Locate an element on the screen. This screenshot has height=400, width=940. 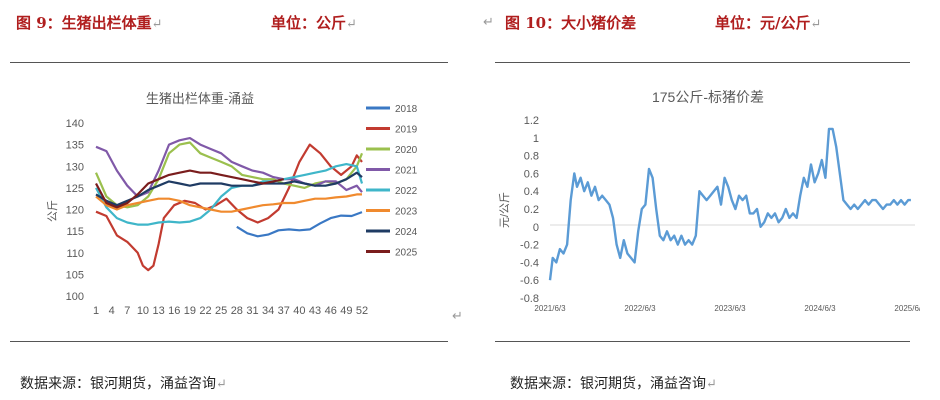
left-series-line-2018 is located at coordinates (299, 224).